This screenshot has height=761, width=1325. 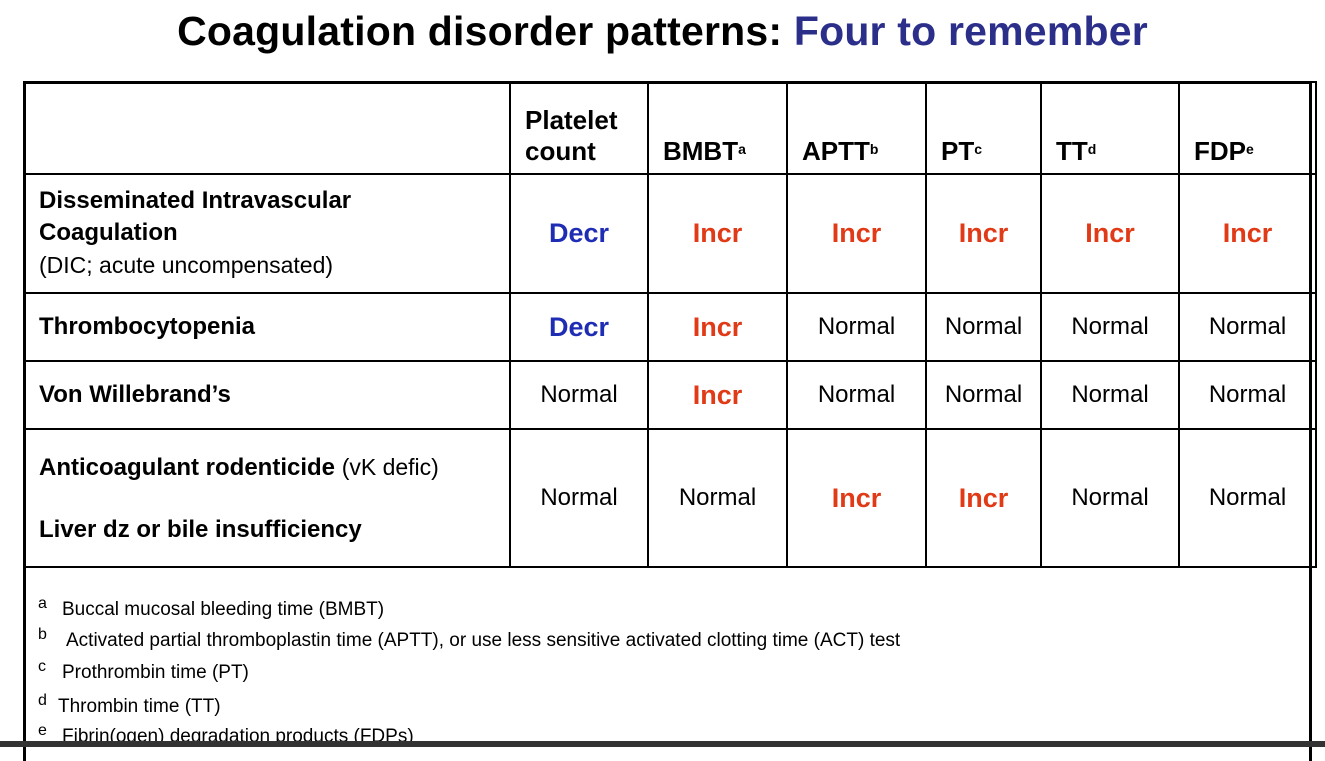 I want to click on footnote-d: d Thrombin time (TT), so click(x=129, y=704).